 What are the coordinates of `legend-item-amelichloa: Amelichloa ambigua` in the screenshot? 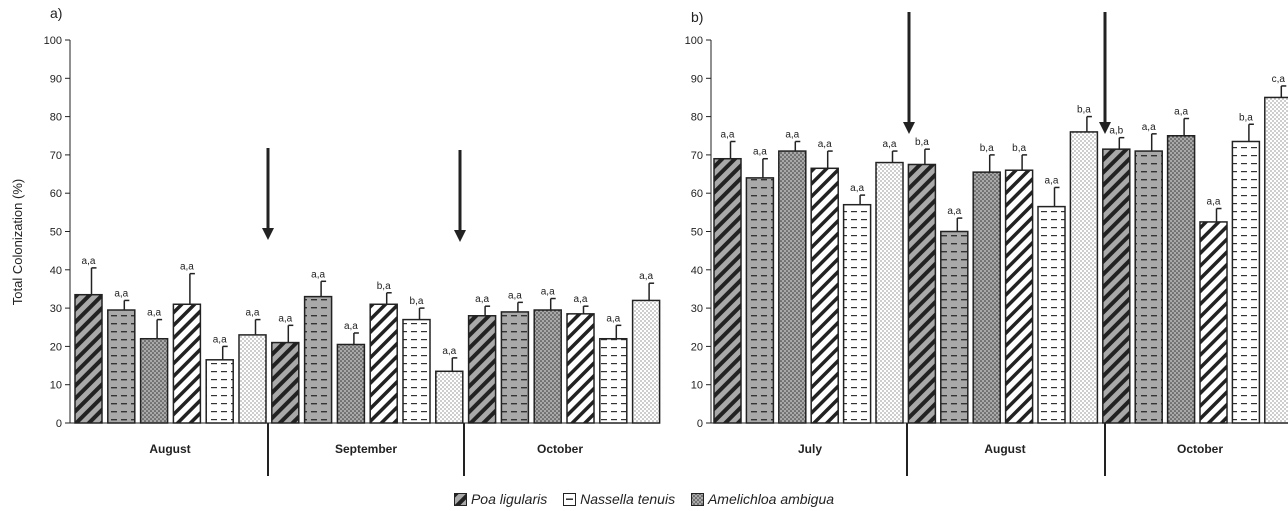 It's located at (762, 499).